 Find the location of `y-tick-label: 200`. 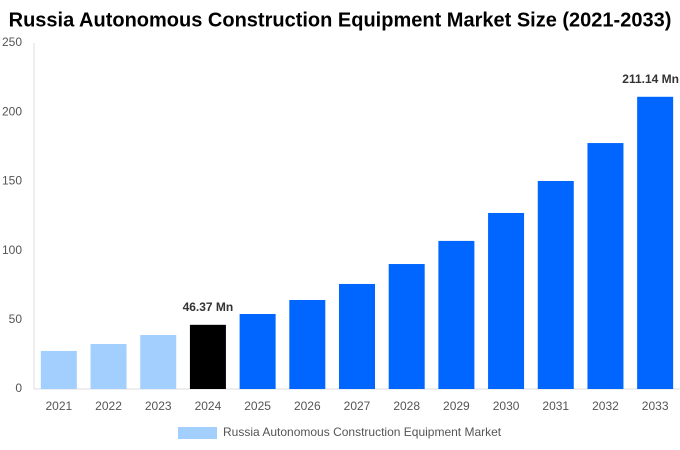

y-tick-label: 200 is located at coordinates (12, 111).